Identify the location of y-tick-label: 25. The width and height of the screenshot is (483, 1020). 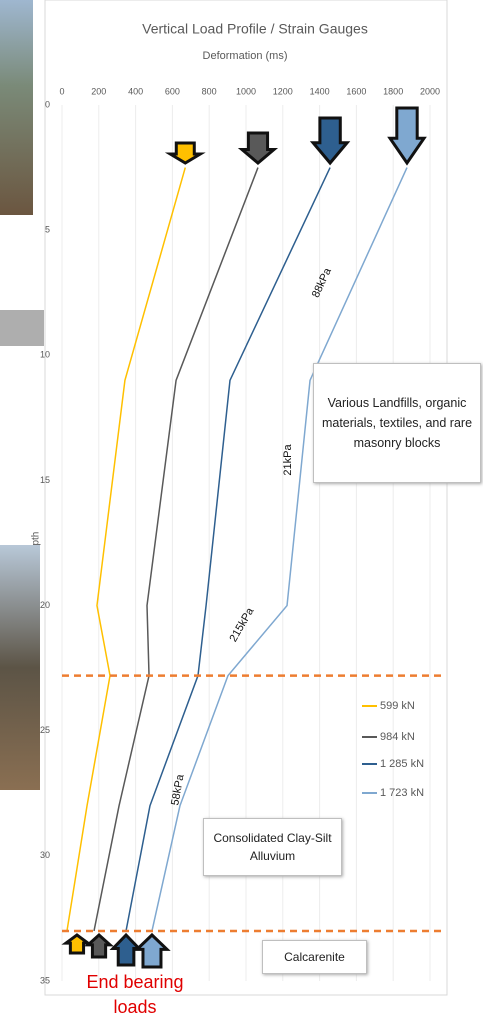
(45, 730).